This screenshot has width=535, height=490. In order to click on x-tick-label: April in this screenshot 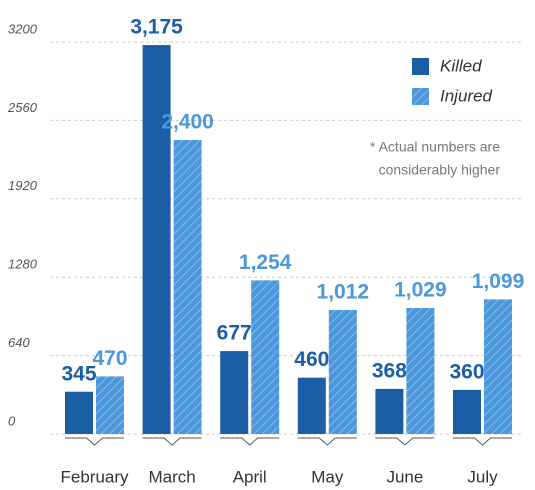, I will do `click(250, 476)`.